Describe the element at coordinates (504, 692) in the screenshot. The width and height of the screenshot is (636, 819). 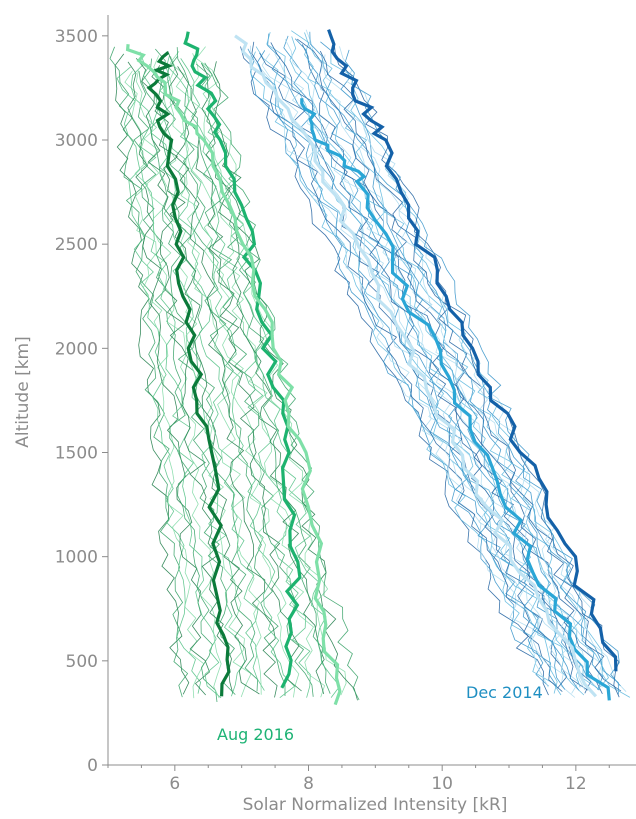
I see `annotation-dec-2014: Dec 2014` at that location.